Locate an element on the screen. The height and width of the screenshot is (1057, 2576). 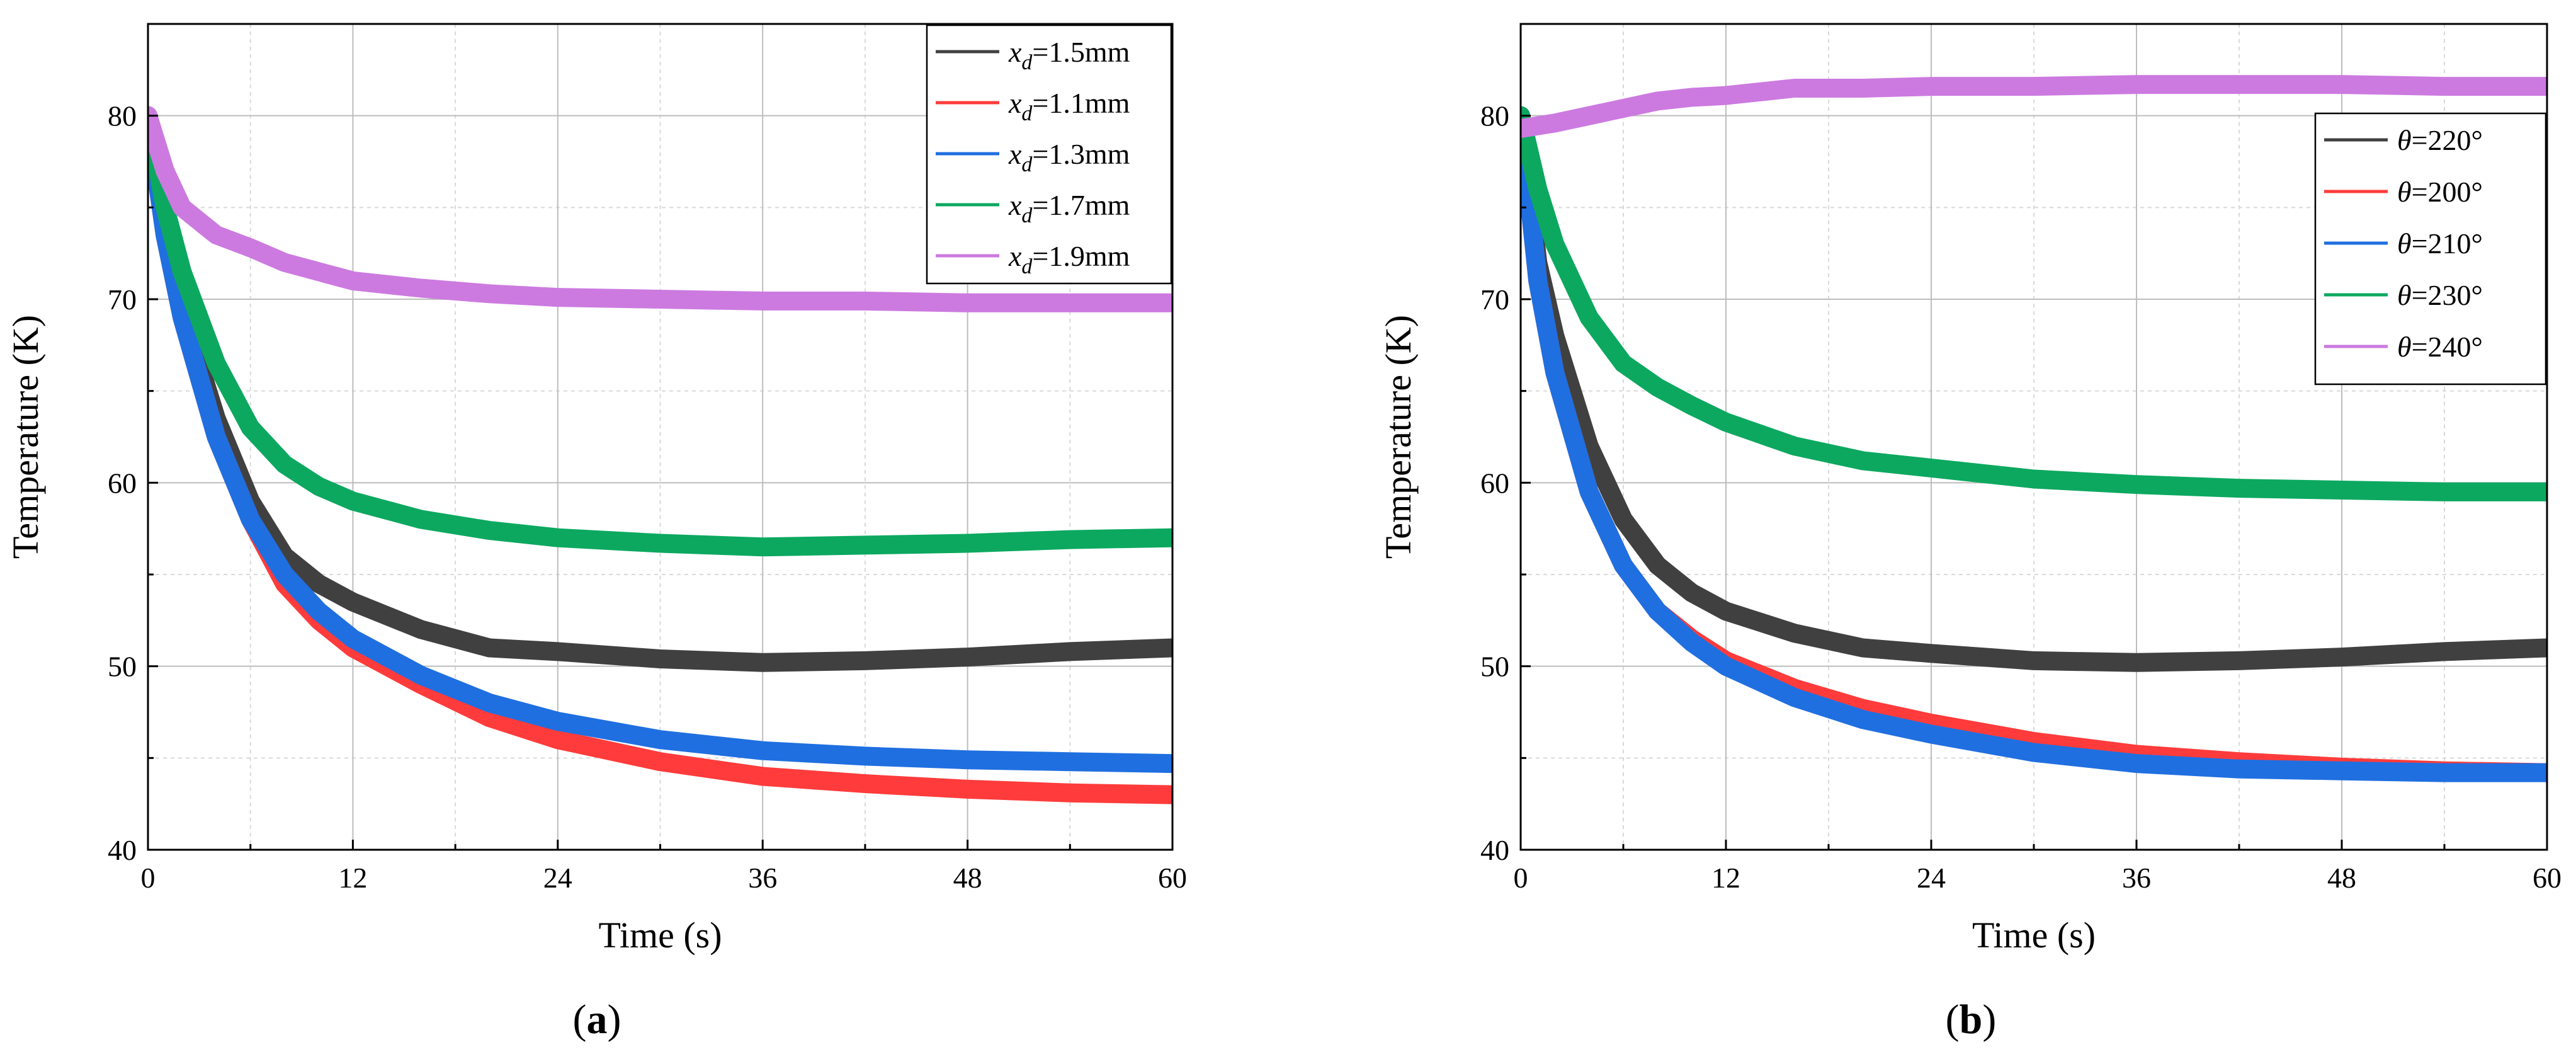
legend-frame is located at coordinates (2430, 249).